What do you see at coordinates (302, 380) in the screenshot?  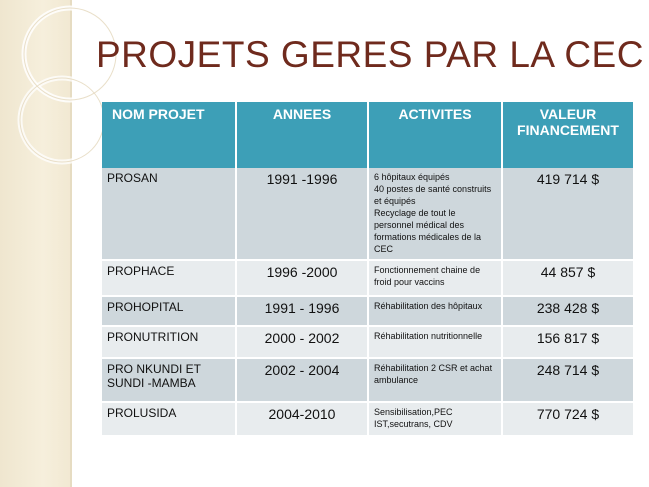 I see `cell-annees: 2002 - 2004` at bounding box center [302, 380].